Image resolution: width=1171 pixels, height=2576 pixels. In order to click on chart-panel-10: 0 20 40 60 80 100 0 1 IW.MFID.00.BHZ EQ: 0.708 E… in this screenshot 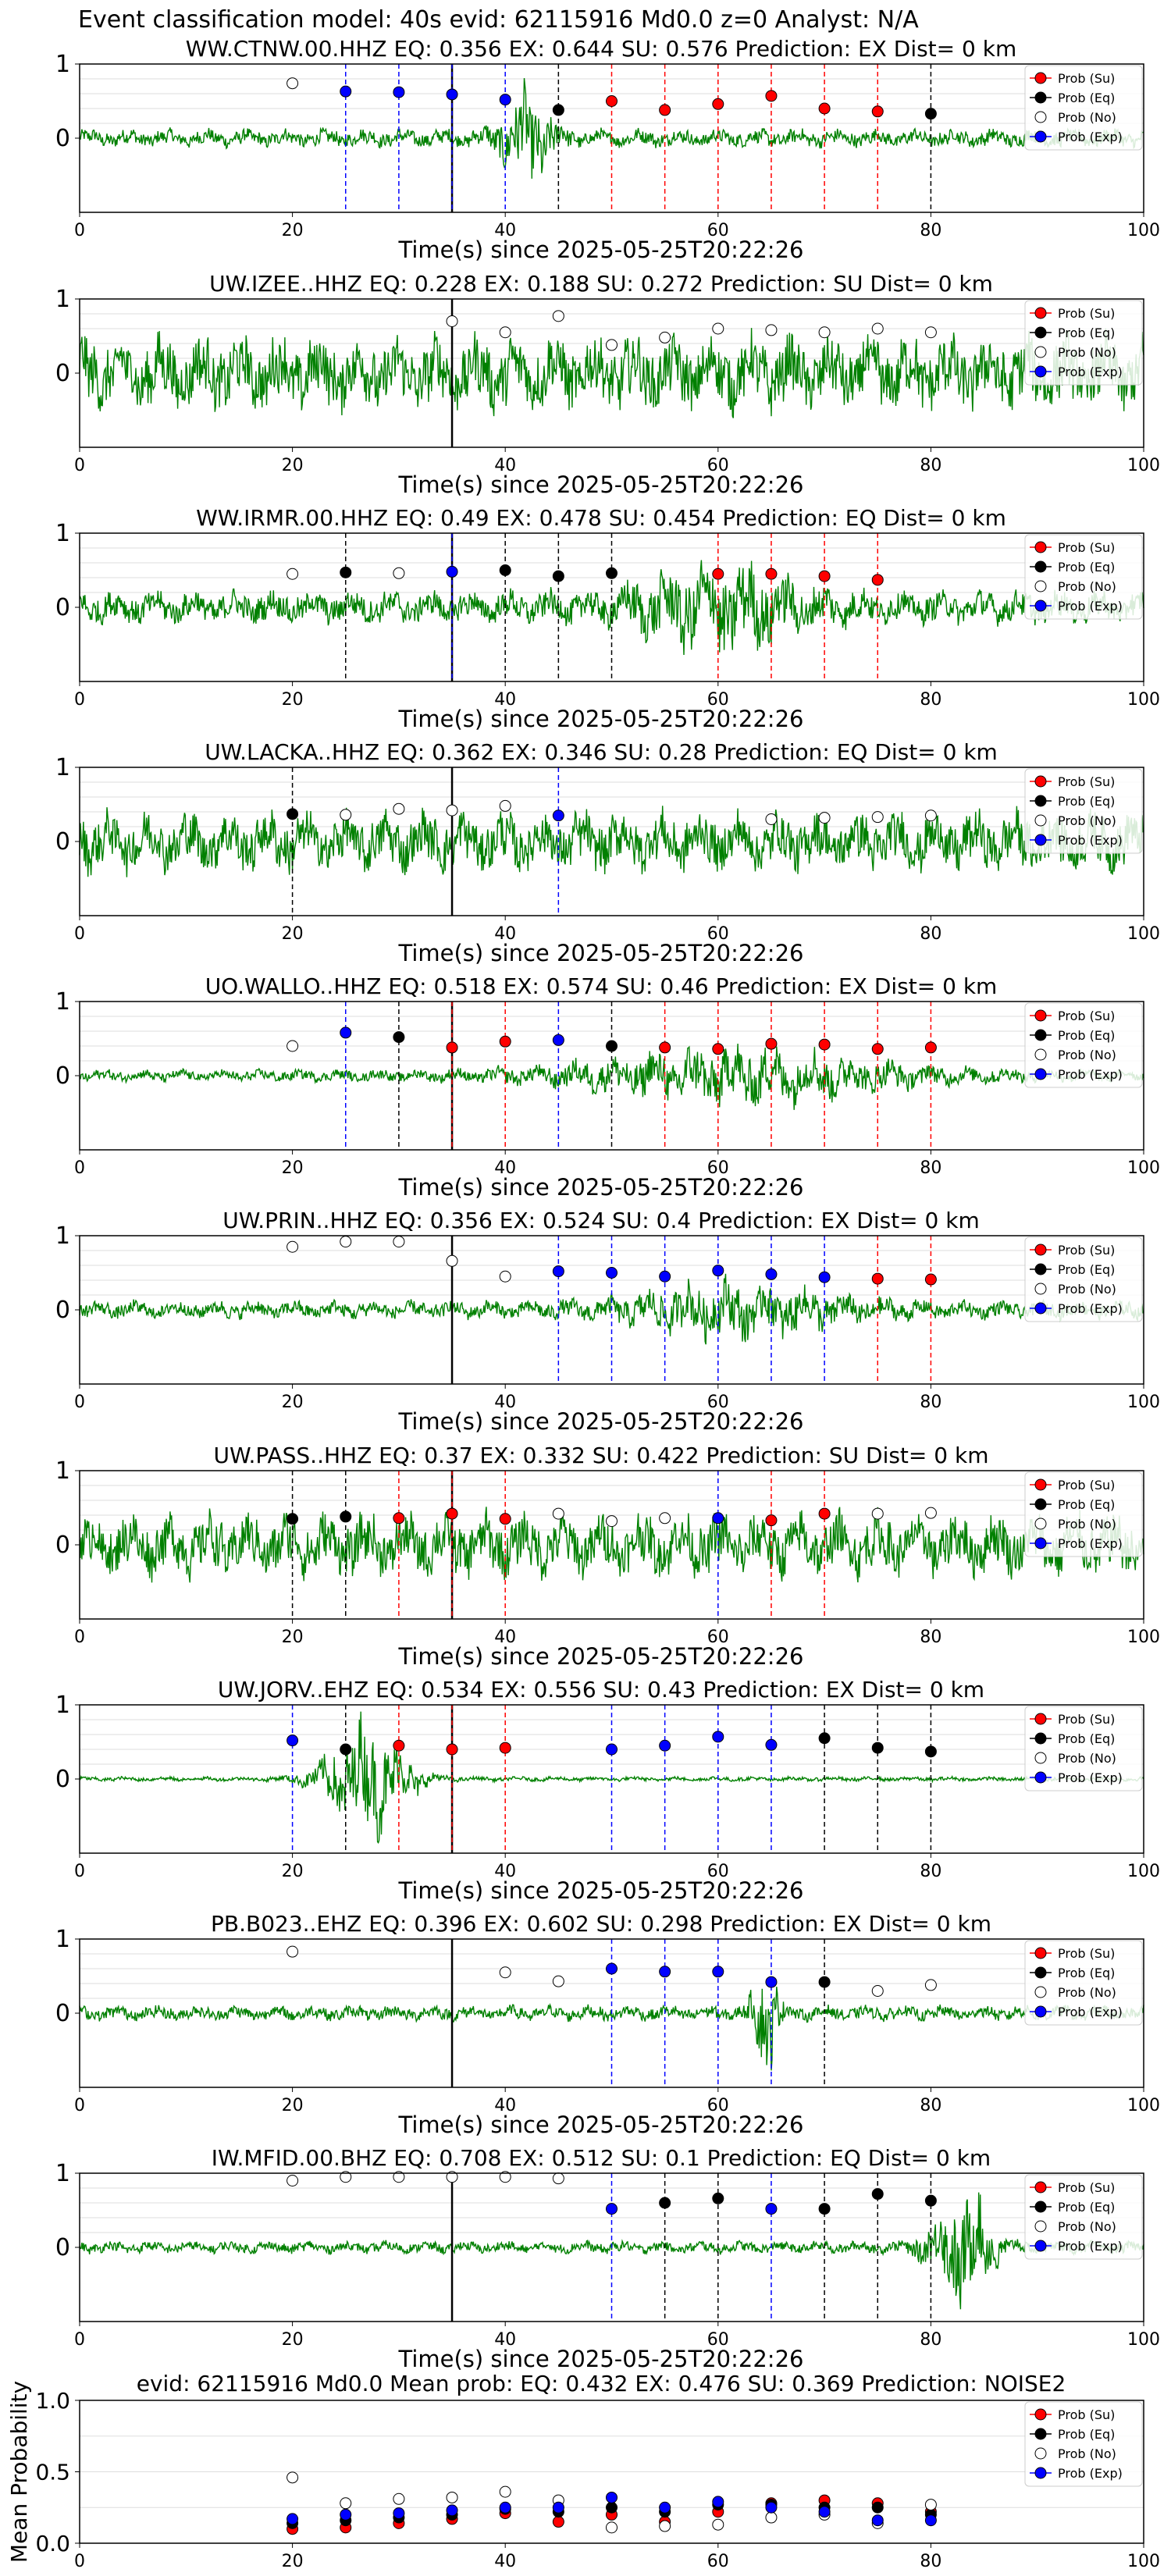, I will do `click(607, 2258)`.